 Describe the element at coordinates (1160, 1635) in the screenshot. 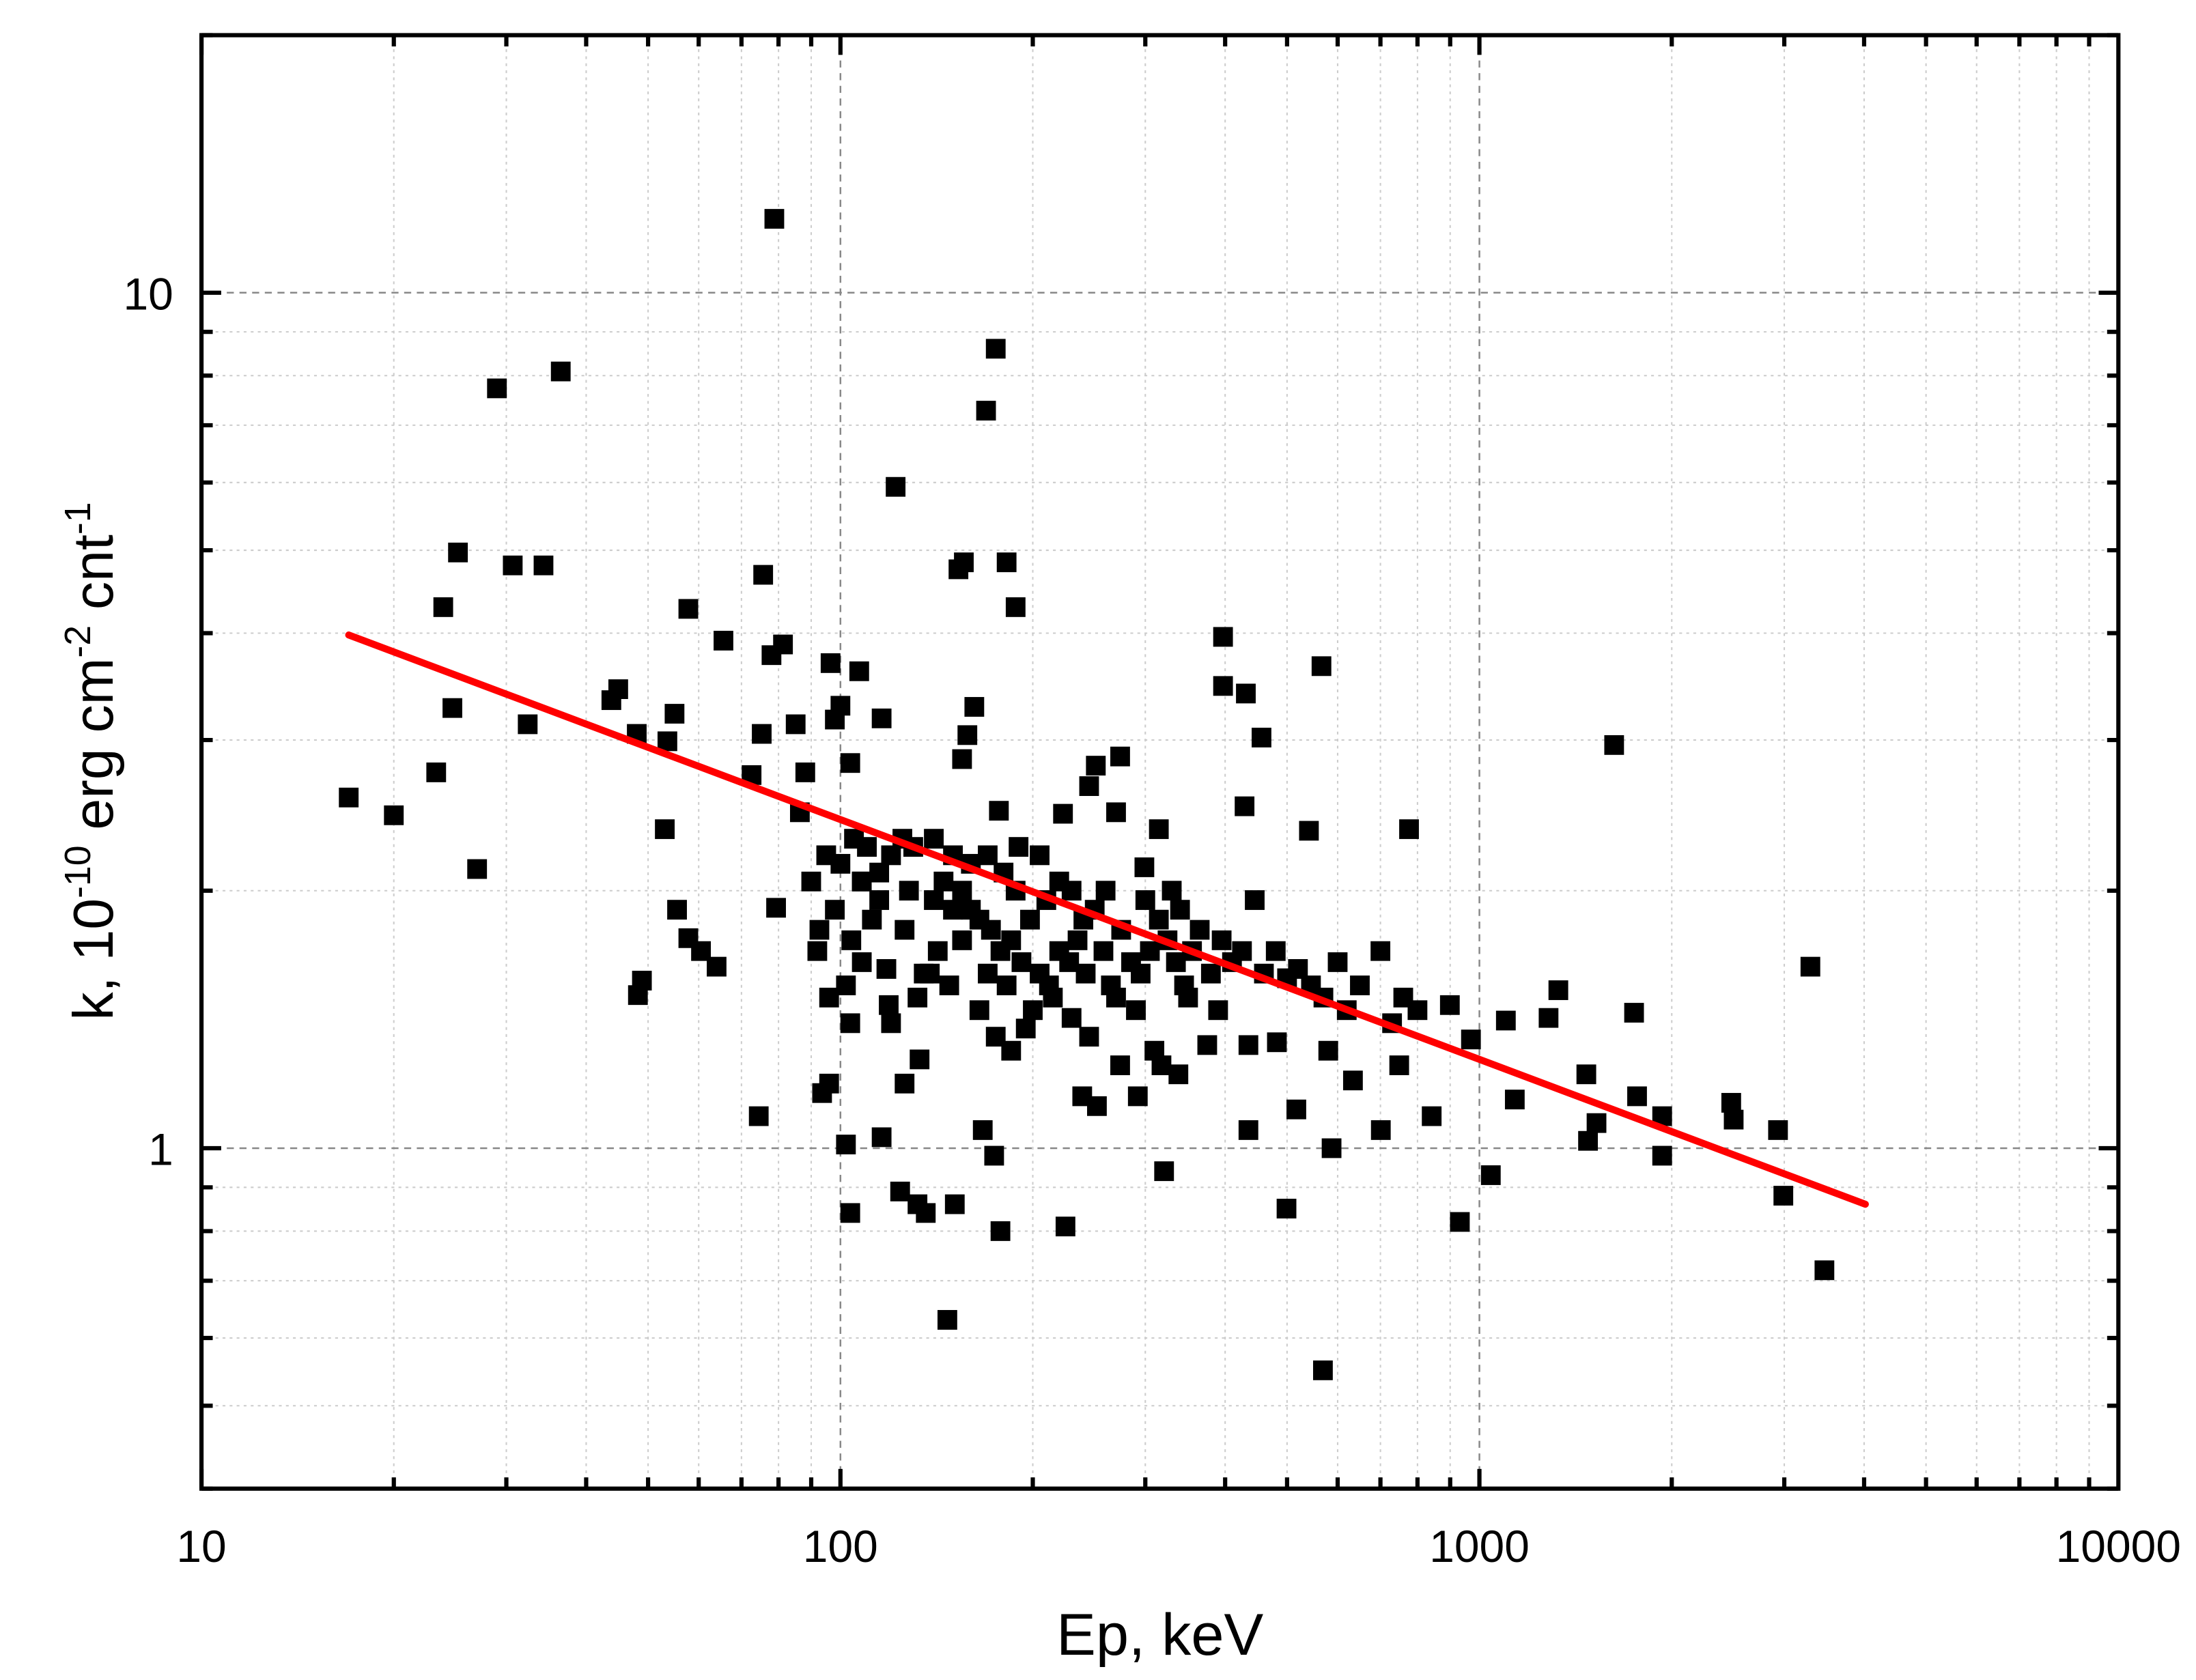

I see `x-axis-label: Ep, keV` at that location.